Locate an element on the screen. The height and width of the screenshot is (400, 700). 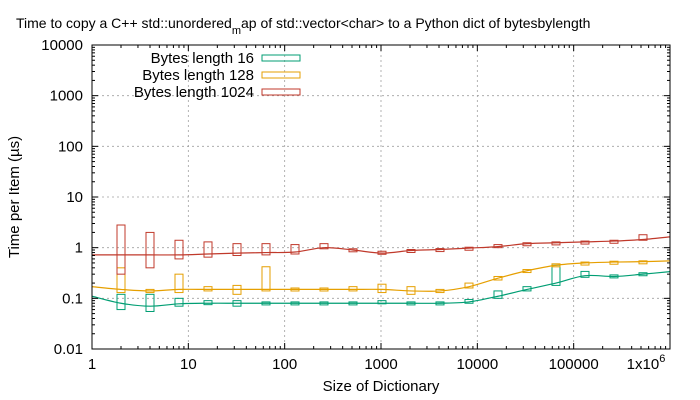
y-axis-title: Time per Item (µs) is located at coordinates (14, 197).